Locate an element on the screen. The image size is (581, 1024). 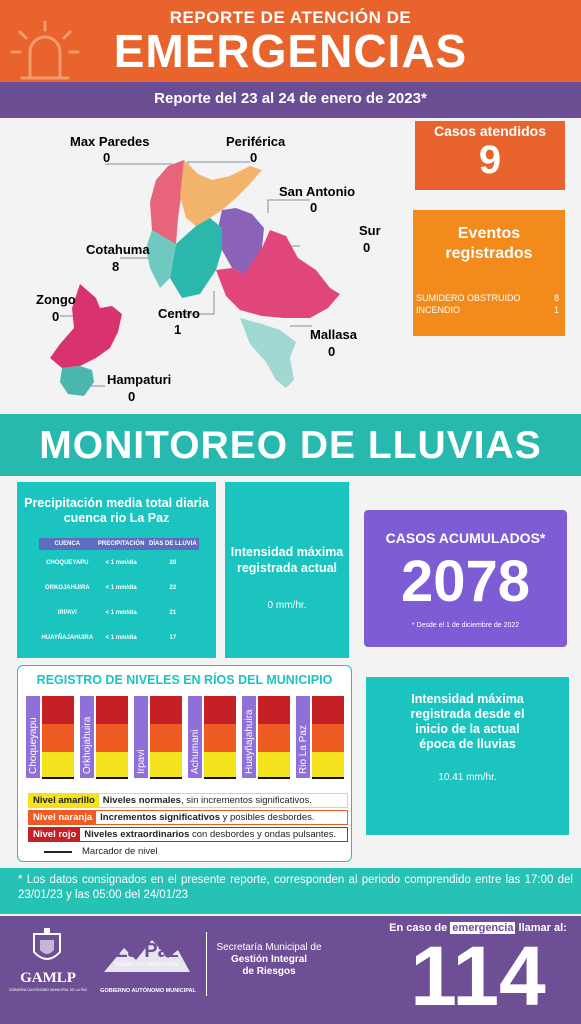
table-cell: ORKOJAHUIRA is located at coordinates (67, 587).